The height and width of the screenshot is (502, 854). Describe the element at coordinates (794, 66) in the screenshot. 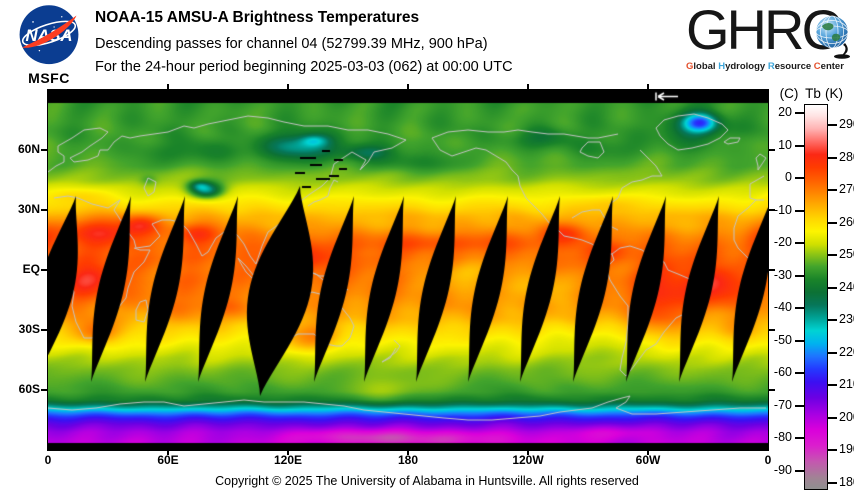

I see `ghrc-tagline-word: esource` at that location.